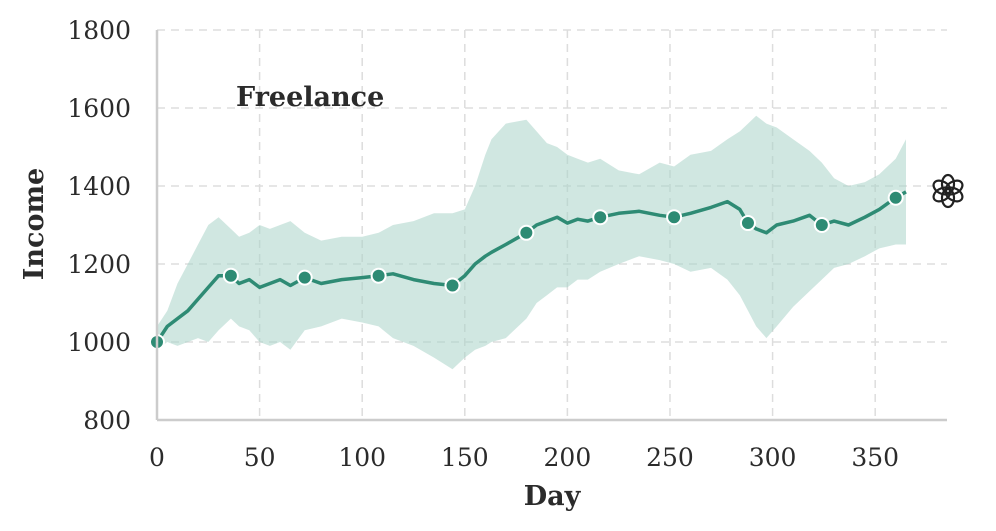 The image size is (996, 531). What do you see at coordinates (310, 97) in the screenshot?
I see `chart-title: Freelance` at bounding box center [310, 97].